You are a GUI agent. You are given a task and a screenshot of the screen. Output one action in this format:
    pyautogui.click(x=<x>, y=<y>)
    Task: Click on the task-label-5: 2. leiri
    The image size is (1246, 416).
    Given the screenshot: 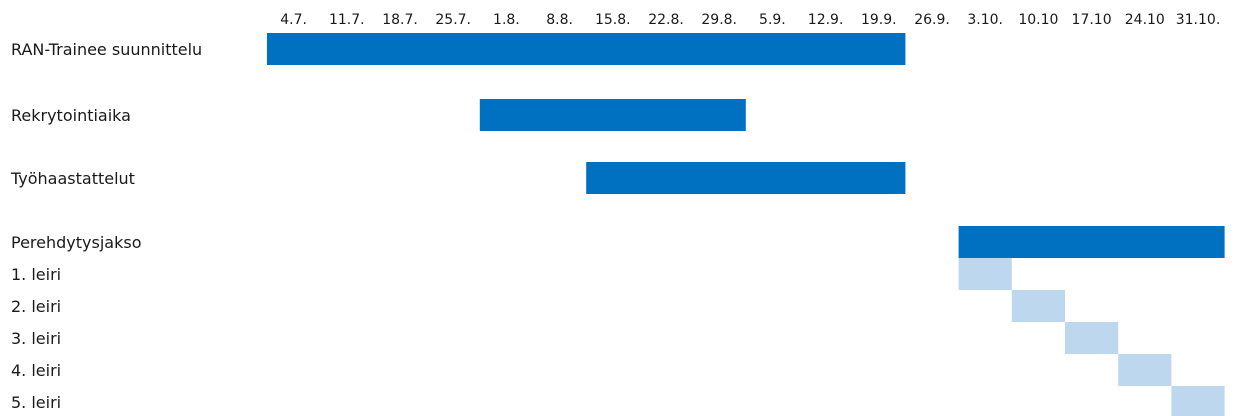 What is the action you would take?
    pyautogui.click(x=36, y=306)
    